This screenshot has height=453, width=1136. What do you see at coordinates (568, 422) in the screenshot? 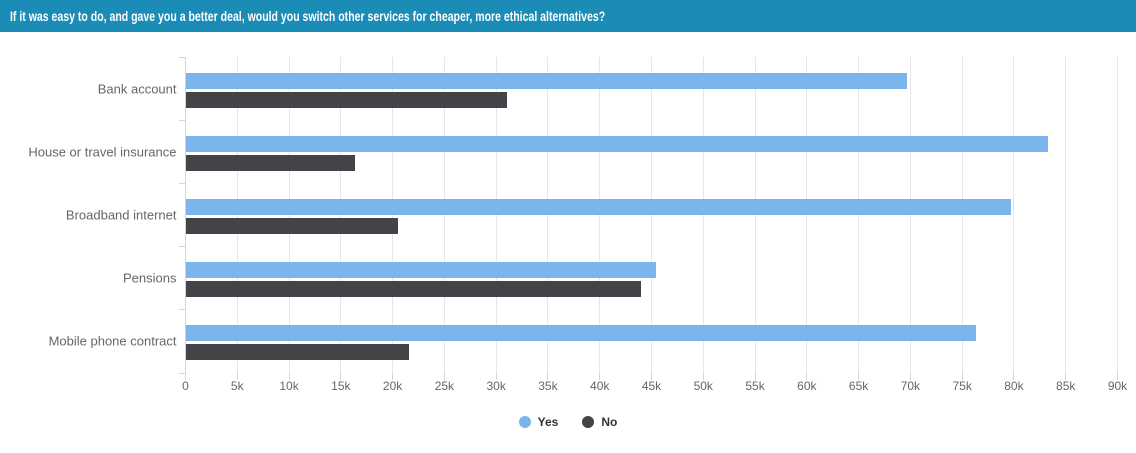
I see `legend: Yes No` at bounding box center [568, 422].